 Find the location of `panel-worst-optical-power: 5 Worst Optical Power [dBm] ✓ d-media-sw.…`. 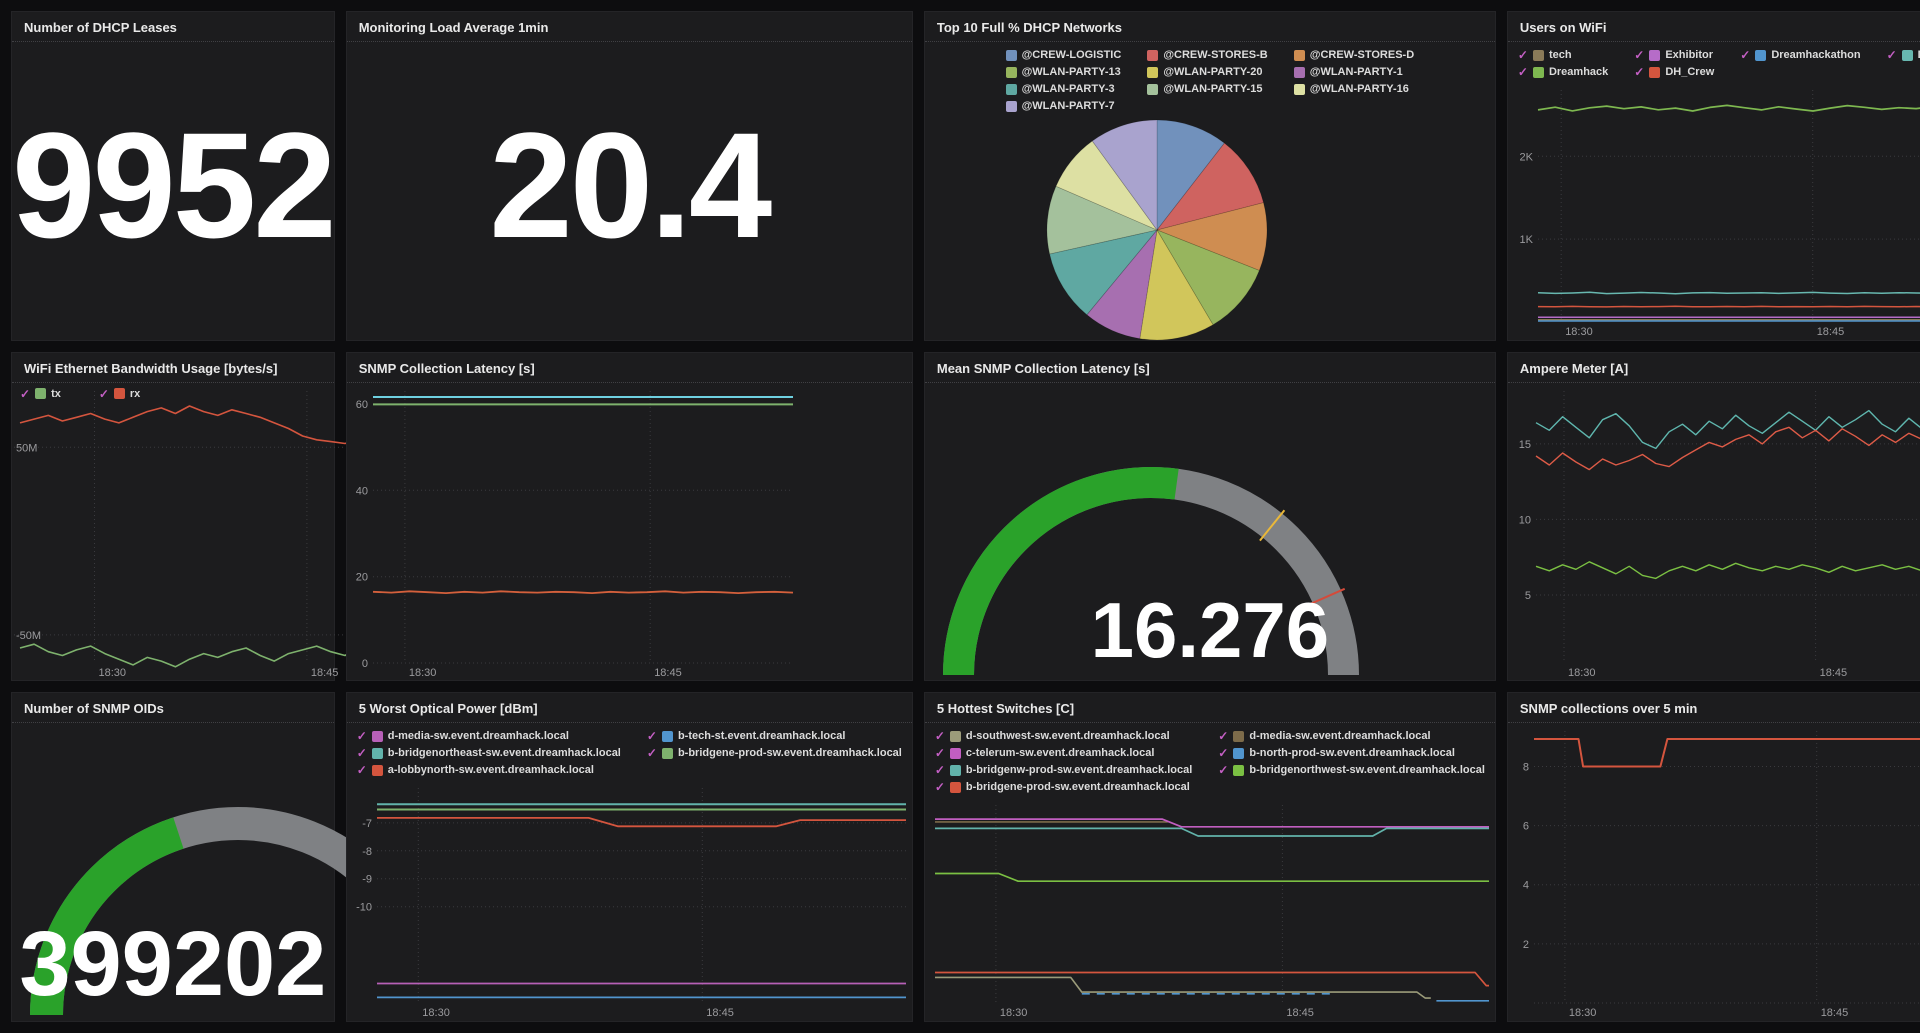

panel-worst-optical-power: 5 Worst Optical Power [dBm] ✓ d-media-sw.… is located at coordinates (629, 857).